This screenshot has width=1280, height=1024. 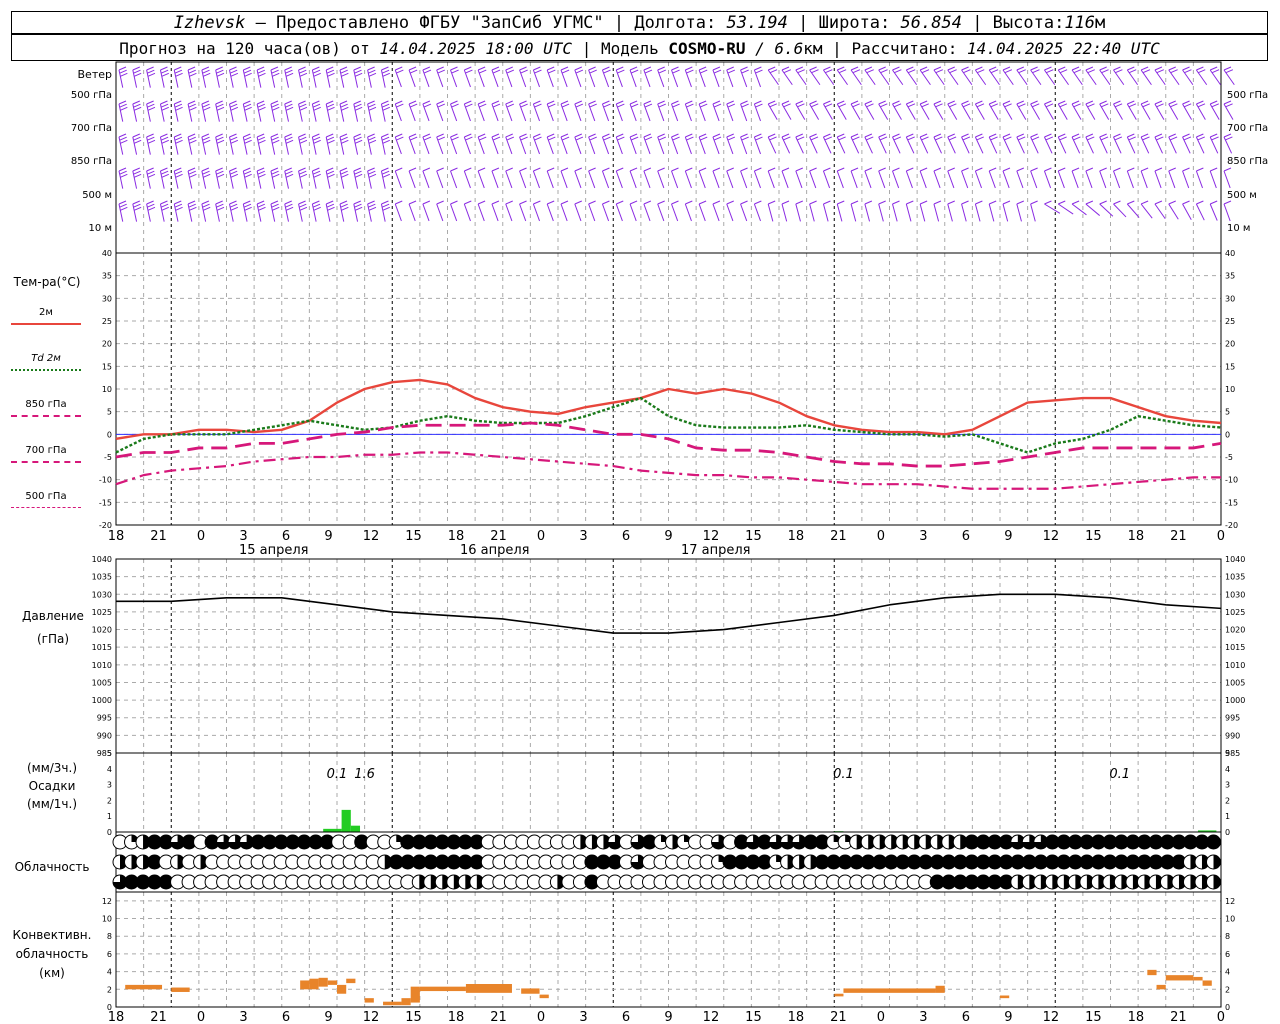 What do you see at coordinates (97, 195) in the screenshot?
I see `wind-level-500m: 500 м` at bounding box center [97, 195].